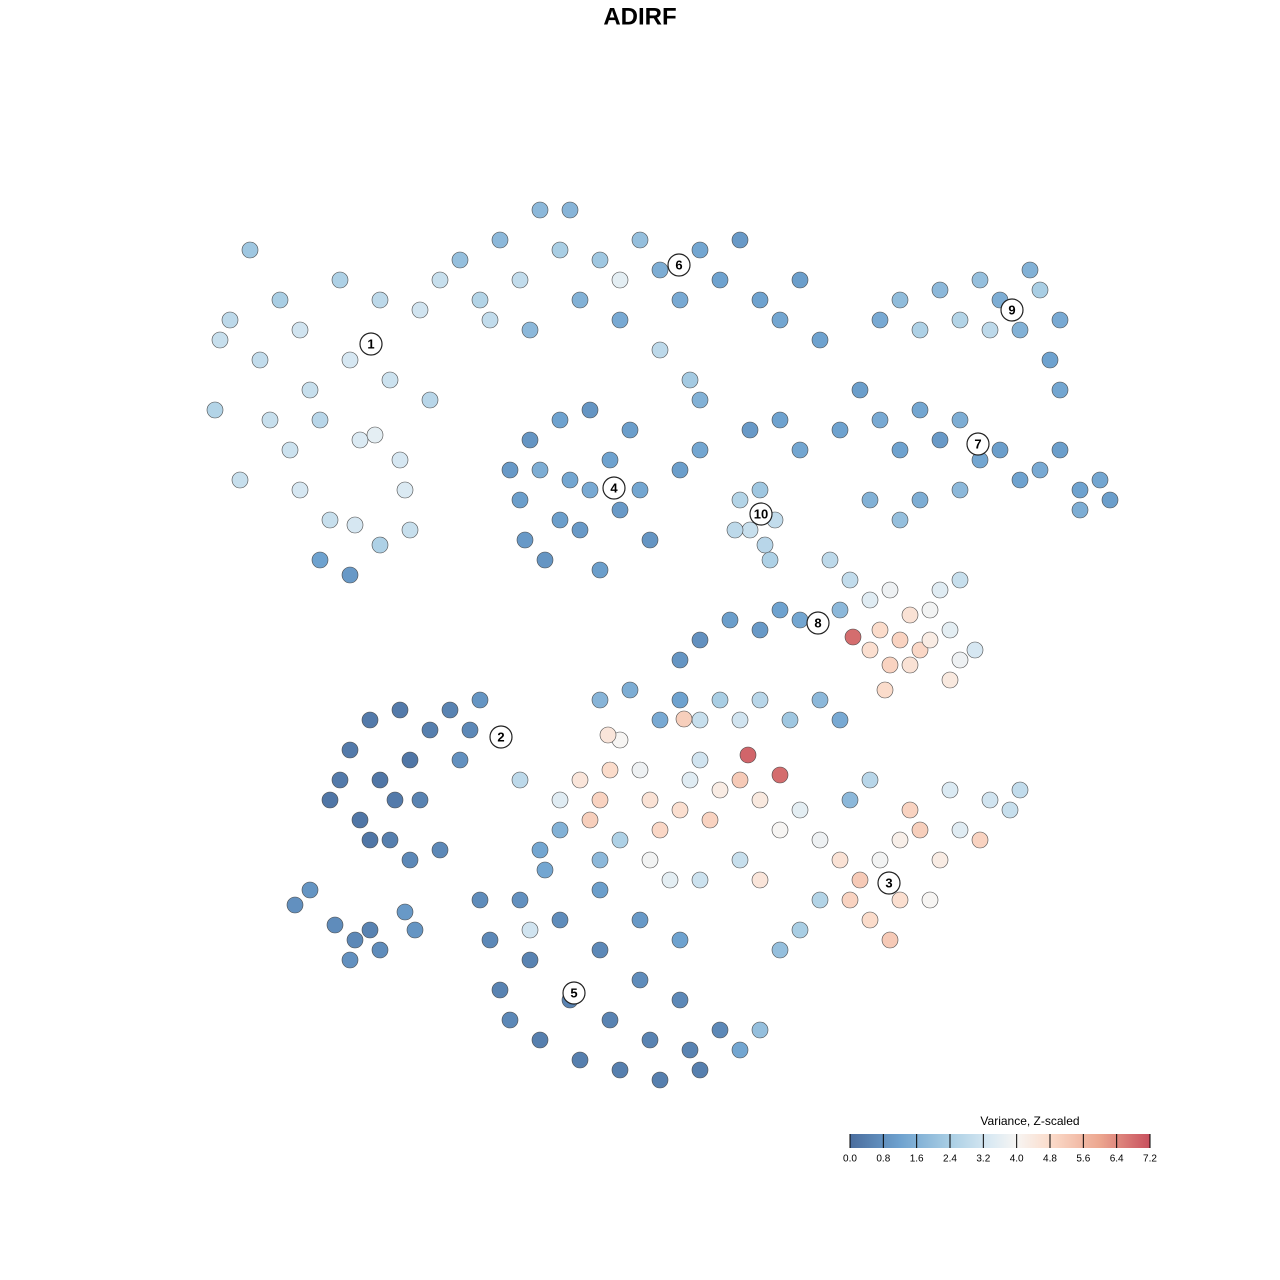 This screenshot has height=1280, width=1280. What do you see at coordinates (761, 513) in the screenshot?
I see `cluster-label: 10` at bounding box center [761, 513].